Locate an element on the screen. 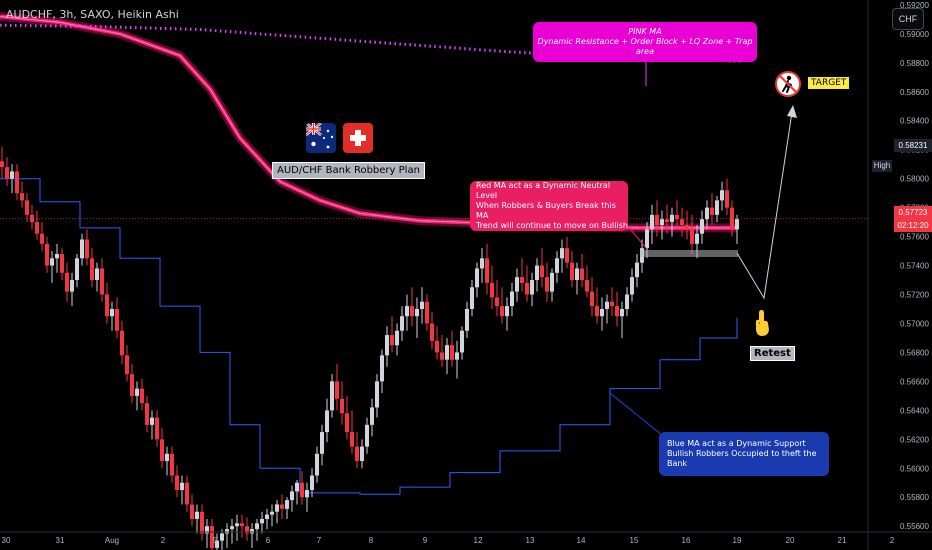 This screenshot has height=550, width=932. time-tick-label: 16 is located at coordinates (686, 540).